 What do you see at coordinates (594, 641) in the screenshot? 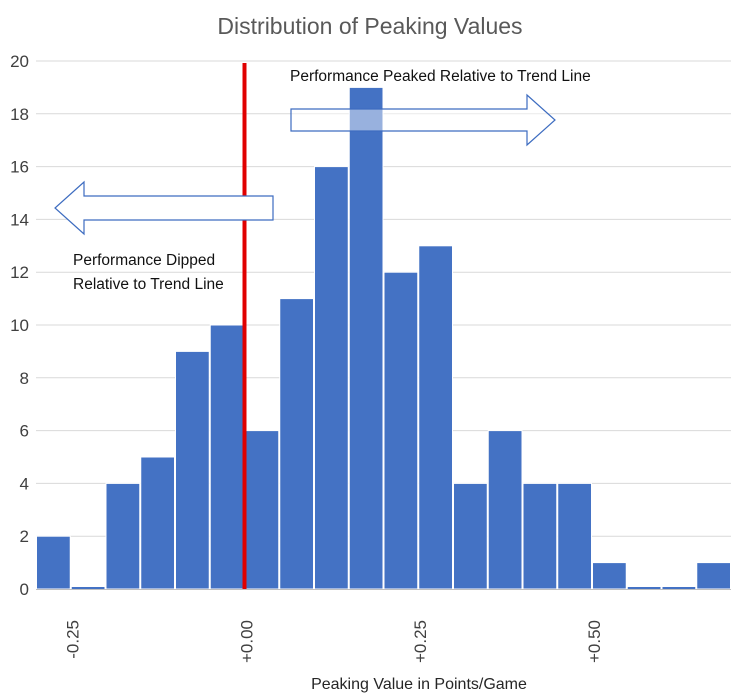
I see `x-tick-label: +0.50` at bounding box center [594, 641].